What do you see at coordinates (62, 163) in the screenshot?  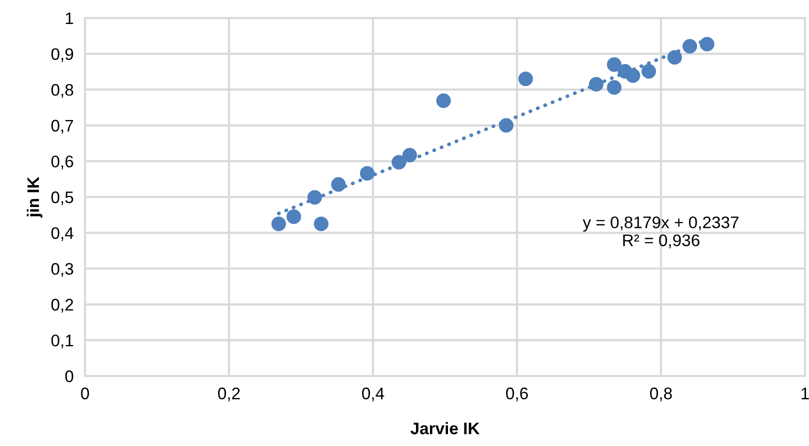 I see `y-tick-label: 0,6` at bounding box center [62, 163].